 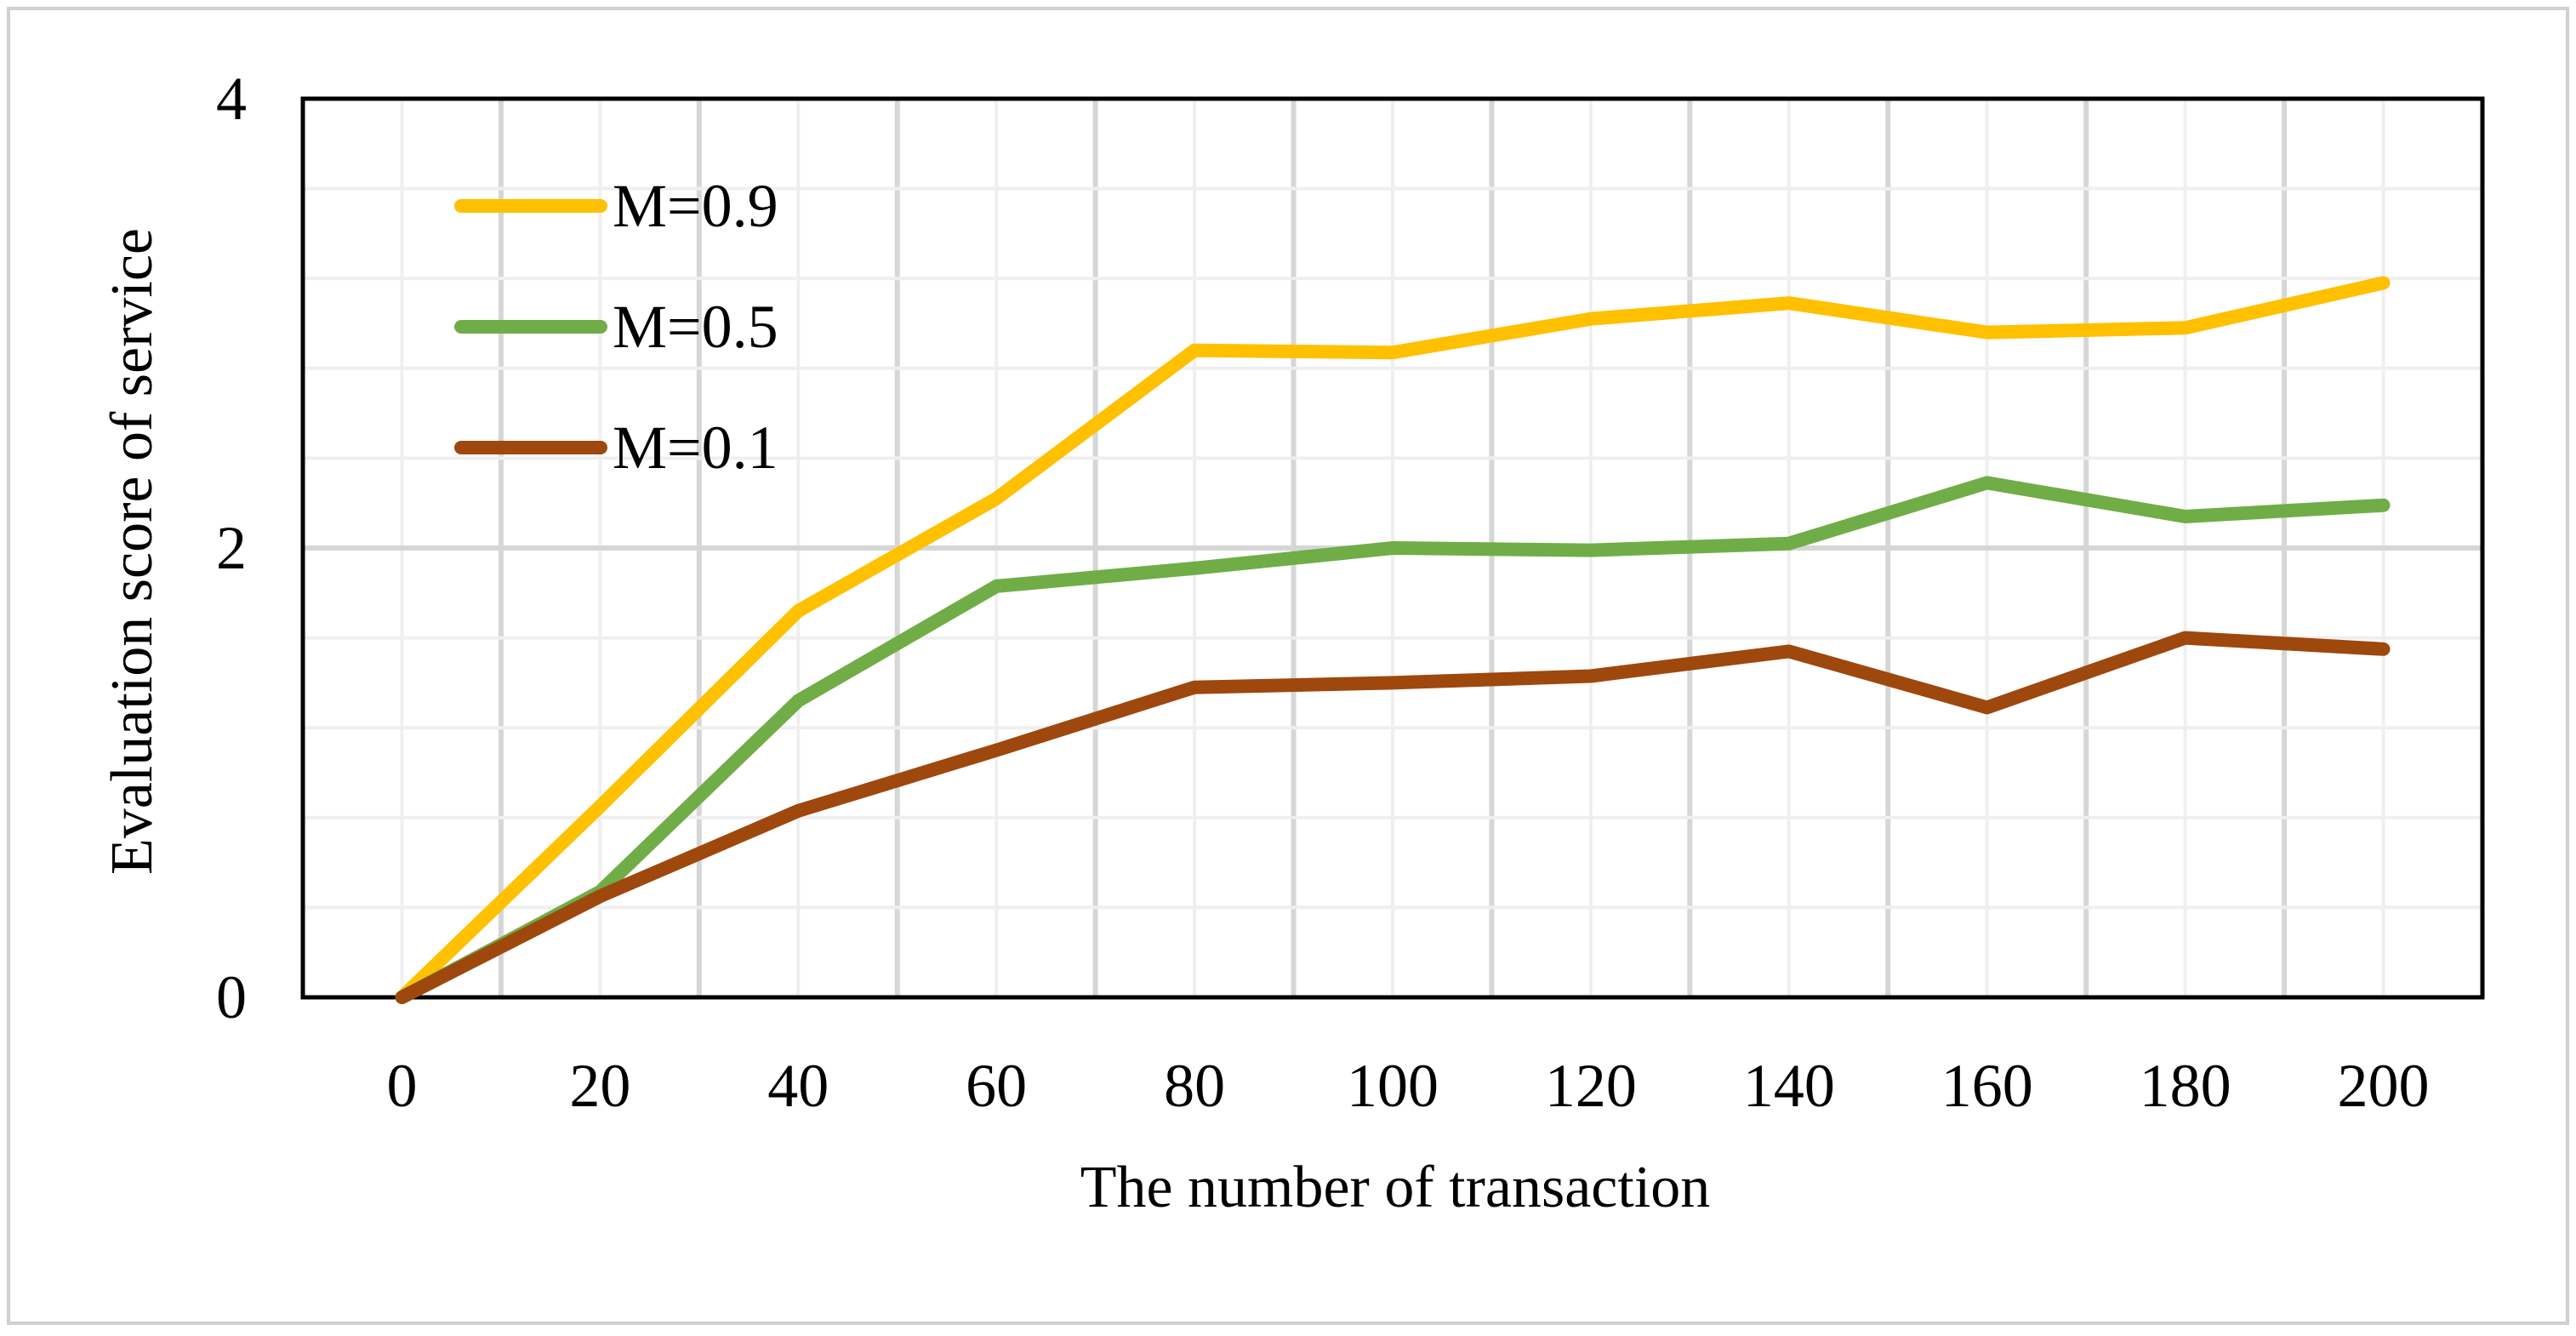 What do you see at coordinates (401, 1086) in the screenshot?
I see `x-tick-label: 0` at bounding box center [401, 1086].